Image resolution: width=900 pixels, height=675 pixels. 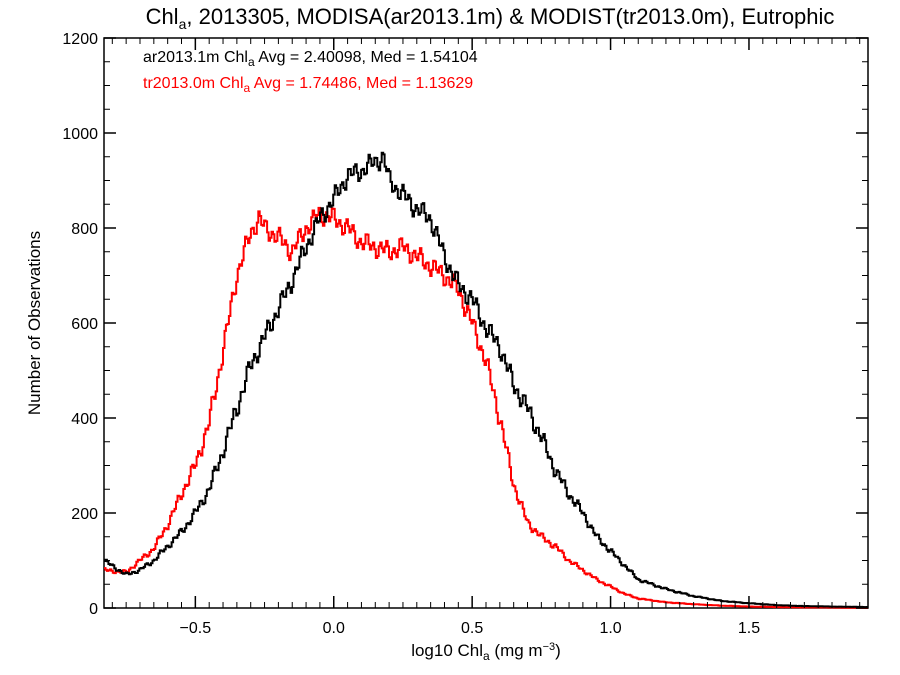 What do you see at coordinates (196, 628) in the screenshot?
I see `x-tick-label-0: −0.5` at bounding box center [196, 628].